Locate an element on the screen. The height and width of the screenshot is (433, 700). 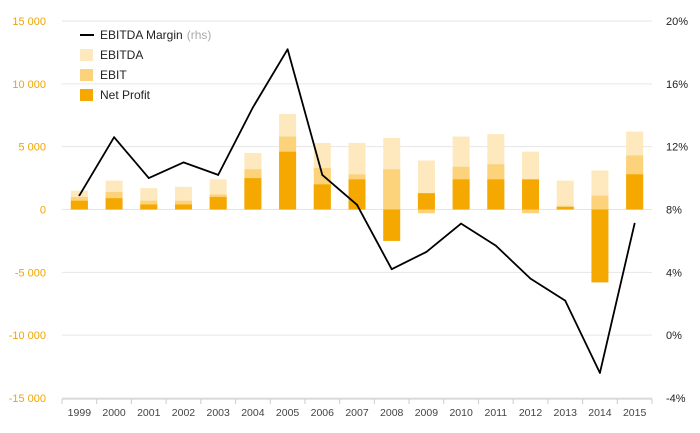
x-tick-label: 2012 is located at coordinates (531, 413).